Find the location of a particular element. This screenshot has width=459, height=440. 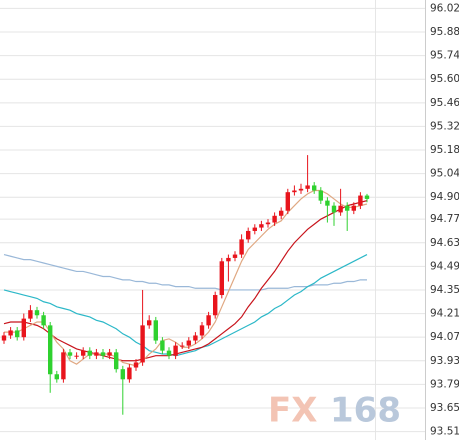

y-tick-label: 93.65 is located at coordinates (444, 408).